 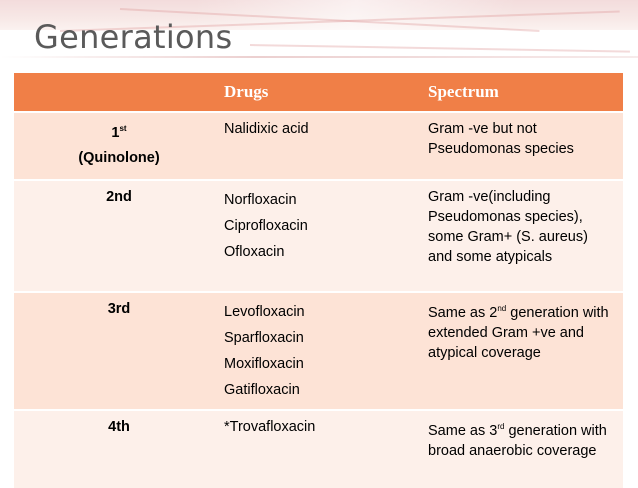 What do you see at coordinates (119, 308) in the screenshot?
I see `generation-label: 3rd` at bounding box center [119, 308].